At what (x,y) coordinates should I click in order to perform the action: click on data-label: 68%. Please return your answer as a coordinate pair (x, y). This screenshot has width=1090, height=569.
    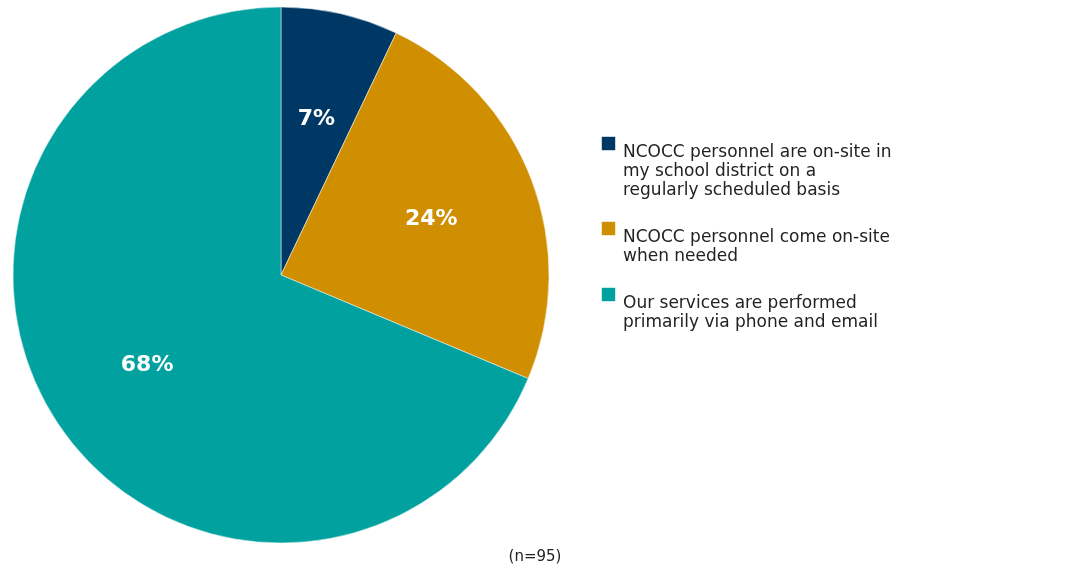
    Looking at the image, I should click on (147, 364).